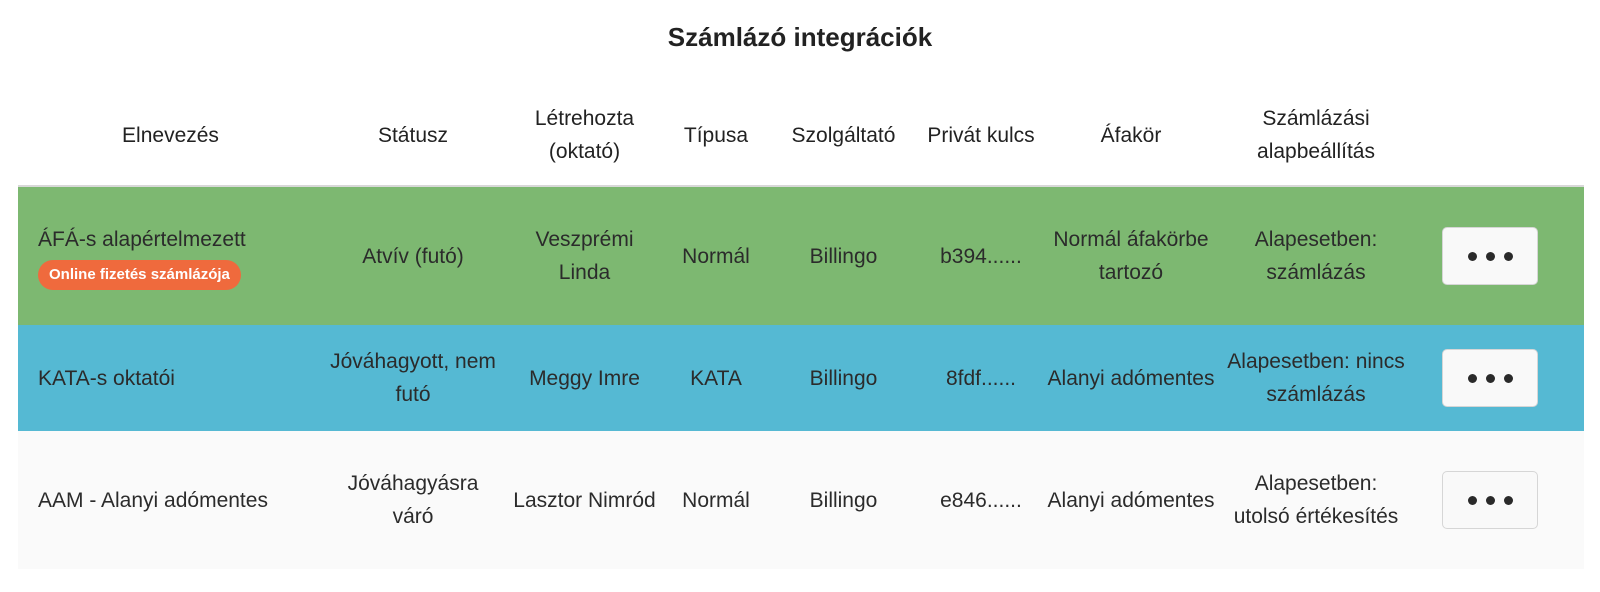 The image size is (1600, 592). What do you see at coordinates (1316, 135) in the screenshot?
I see `column-header-default: Számlázási alapbeállítás` at bounding box center [1316, 135].